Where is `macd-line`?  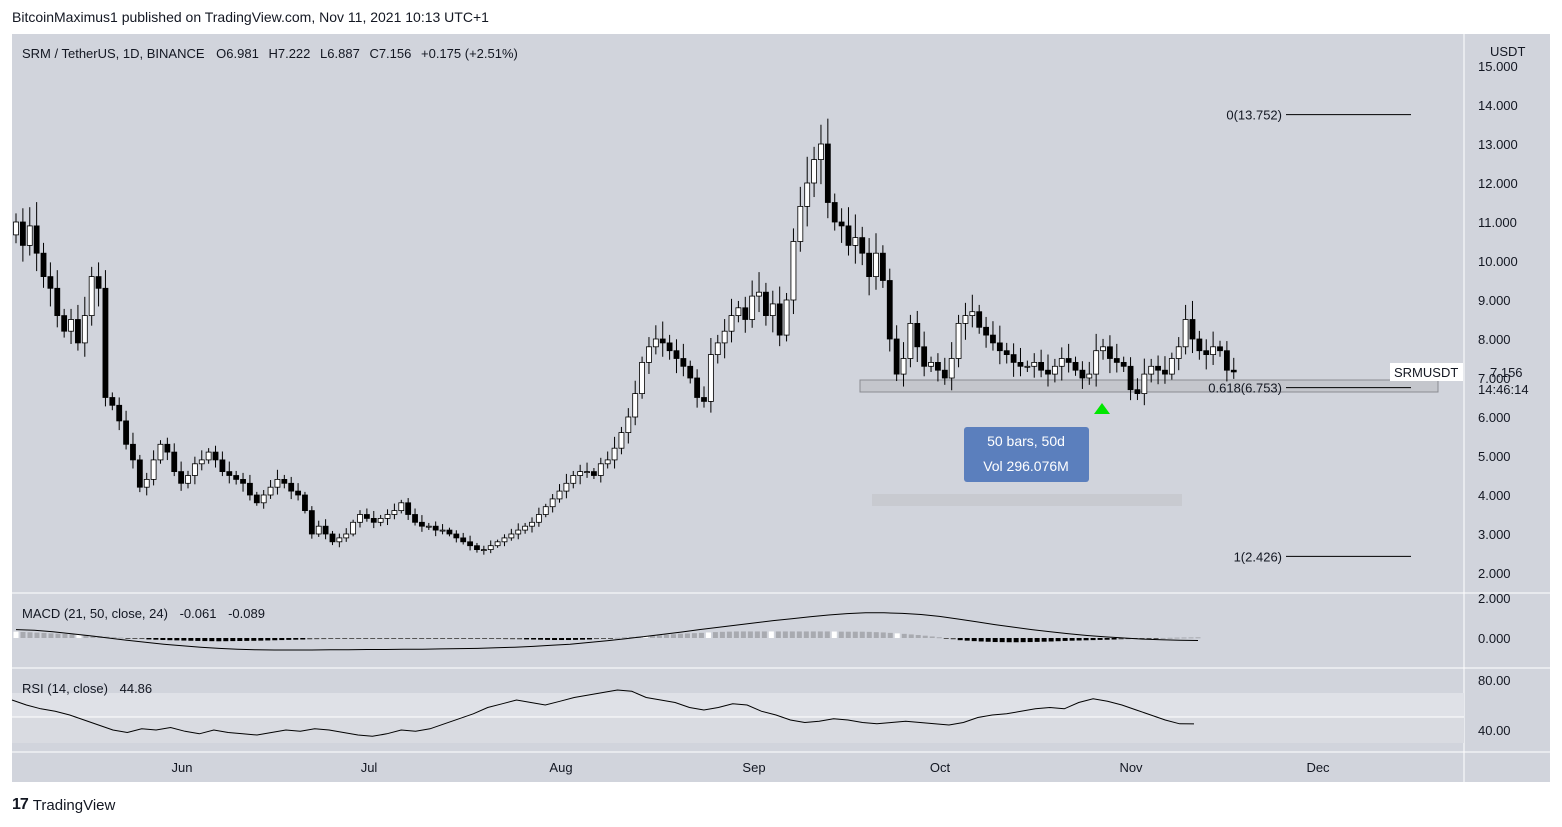
macd-line is located at coordinates (607, 631).